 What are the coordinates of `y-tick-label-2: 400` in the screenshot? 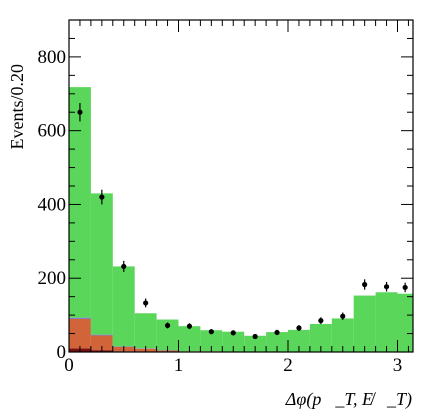 It's located at (52, 204).